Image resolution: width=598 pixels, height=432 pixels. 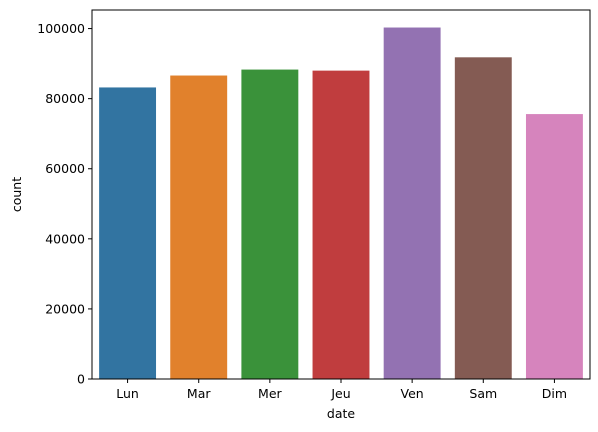 I want to click on x-axis-ticks: Lun Mar Mer Jeu Ven Sam Dim, so click(x=341, y=390).